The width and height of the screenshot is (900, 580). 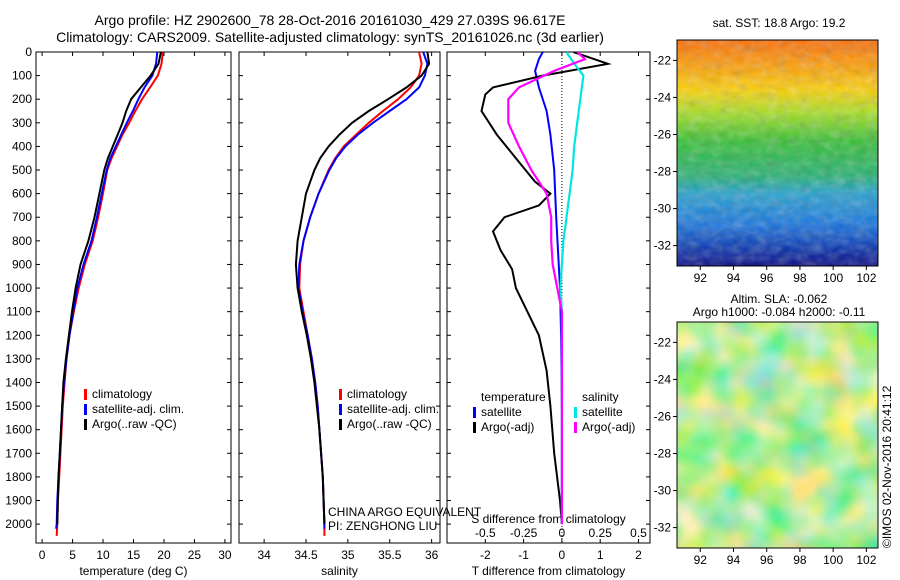 What do you see at coordinates (601, 533) in the screenshot?
I see `x2-tick-label: 0.25` at bounding box center [601, 533].